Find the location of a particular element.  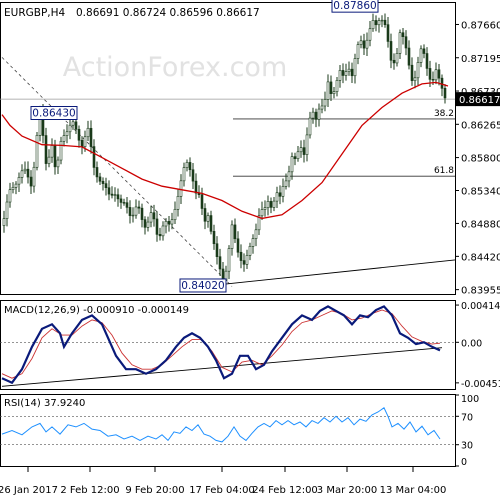

price-annotation-label: 0.84020 is located at coordinates (202, 286).